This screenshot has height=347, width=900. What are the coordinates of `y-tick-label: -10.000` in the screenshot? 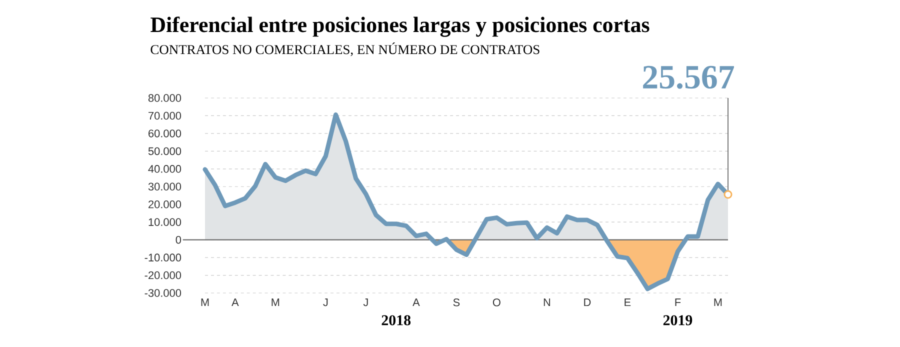 It's located at (163, 258).